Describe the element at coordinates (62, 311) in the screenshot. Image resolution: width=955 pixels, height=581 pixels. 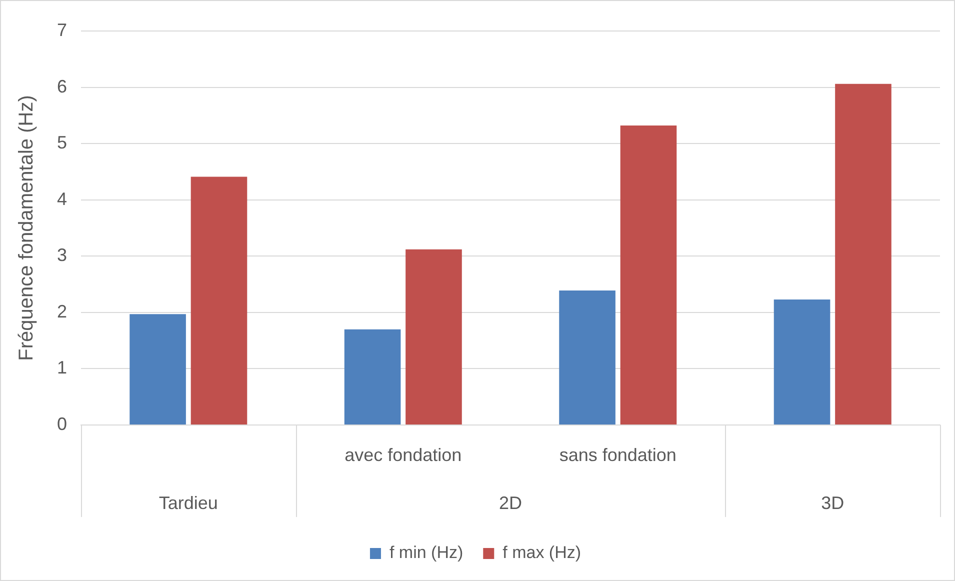
I see `y-tick-label: 2` at that location.